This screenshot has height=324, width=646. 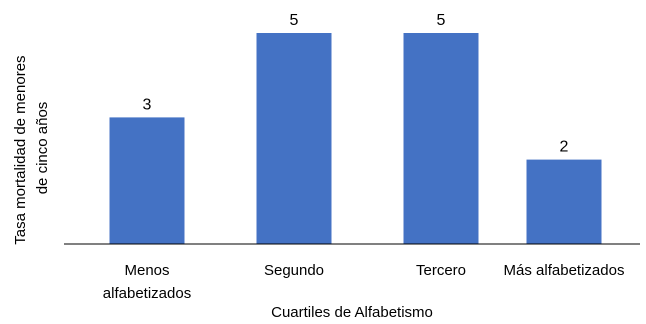 What do you see at coordinates (20, 149) in the screenshot?
I see `y-axis-title-line: Tasa mortalidad de menores` at bounding box center [20, 149].